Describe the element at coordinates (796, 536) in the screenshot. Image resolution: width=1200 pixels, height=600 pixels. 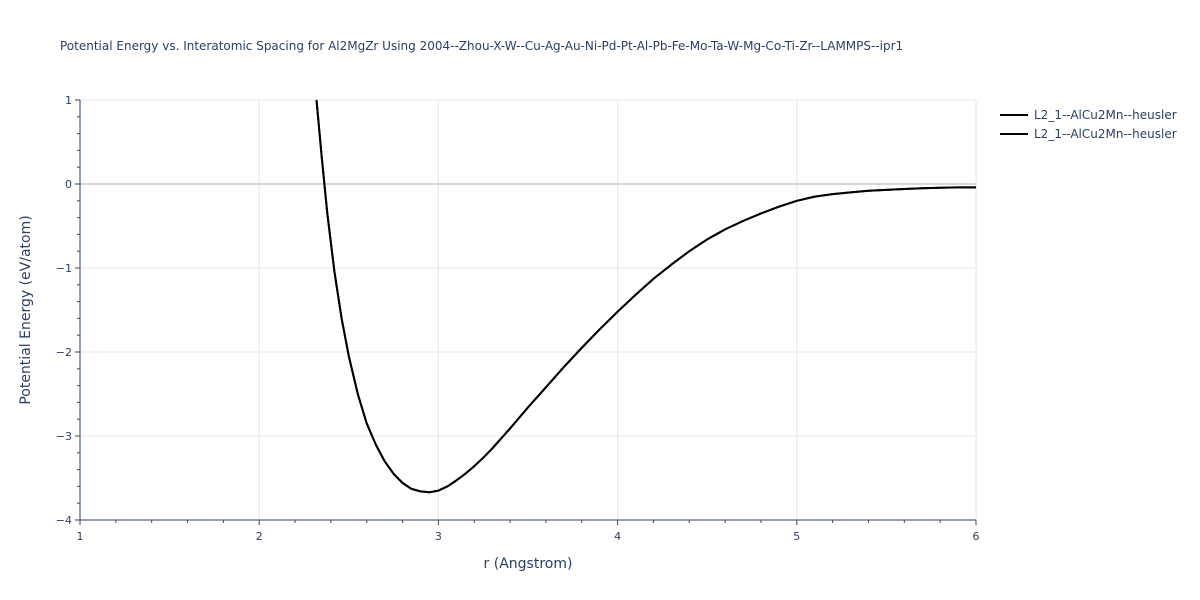
I see `x-tick-label: 5` at that location.